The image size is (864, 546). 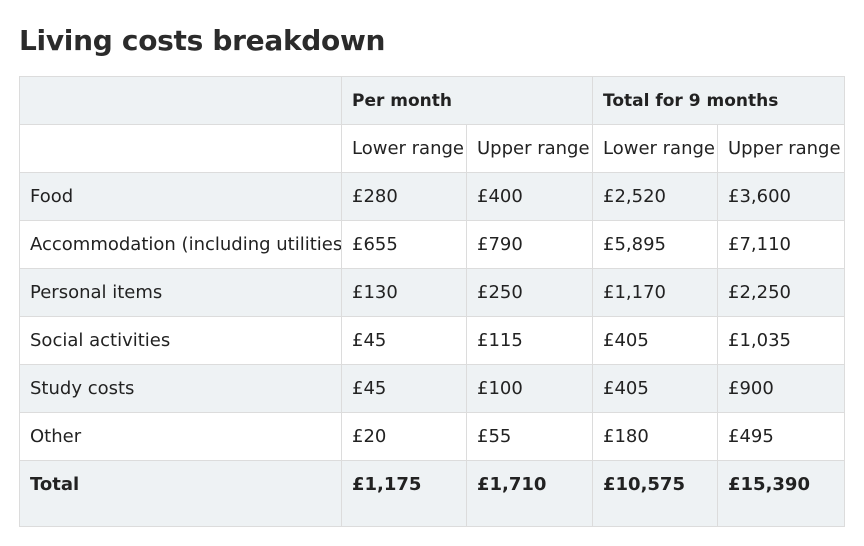 I want to click on total-cell: £15,390, so click(x=781, y=493).